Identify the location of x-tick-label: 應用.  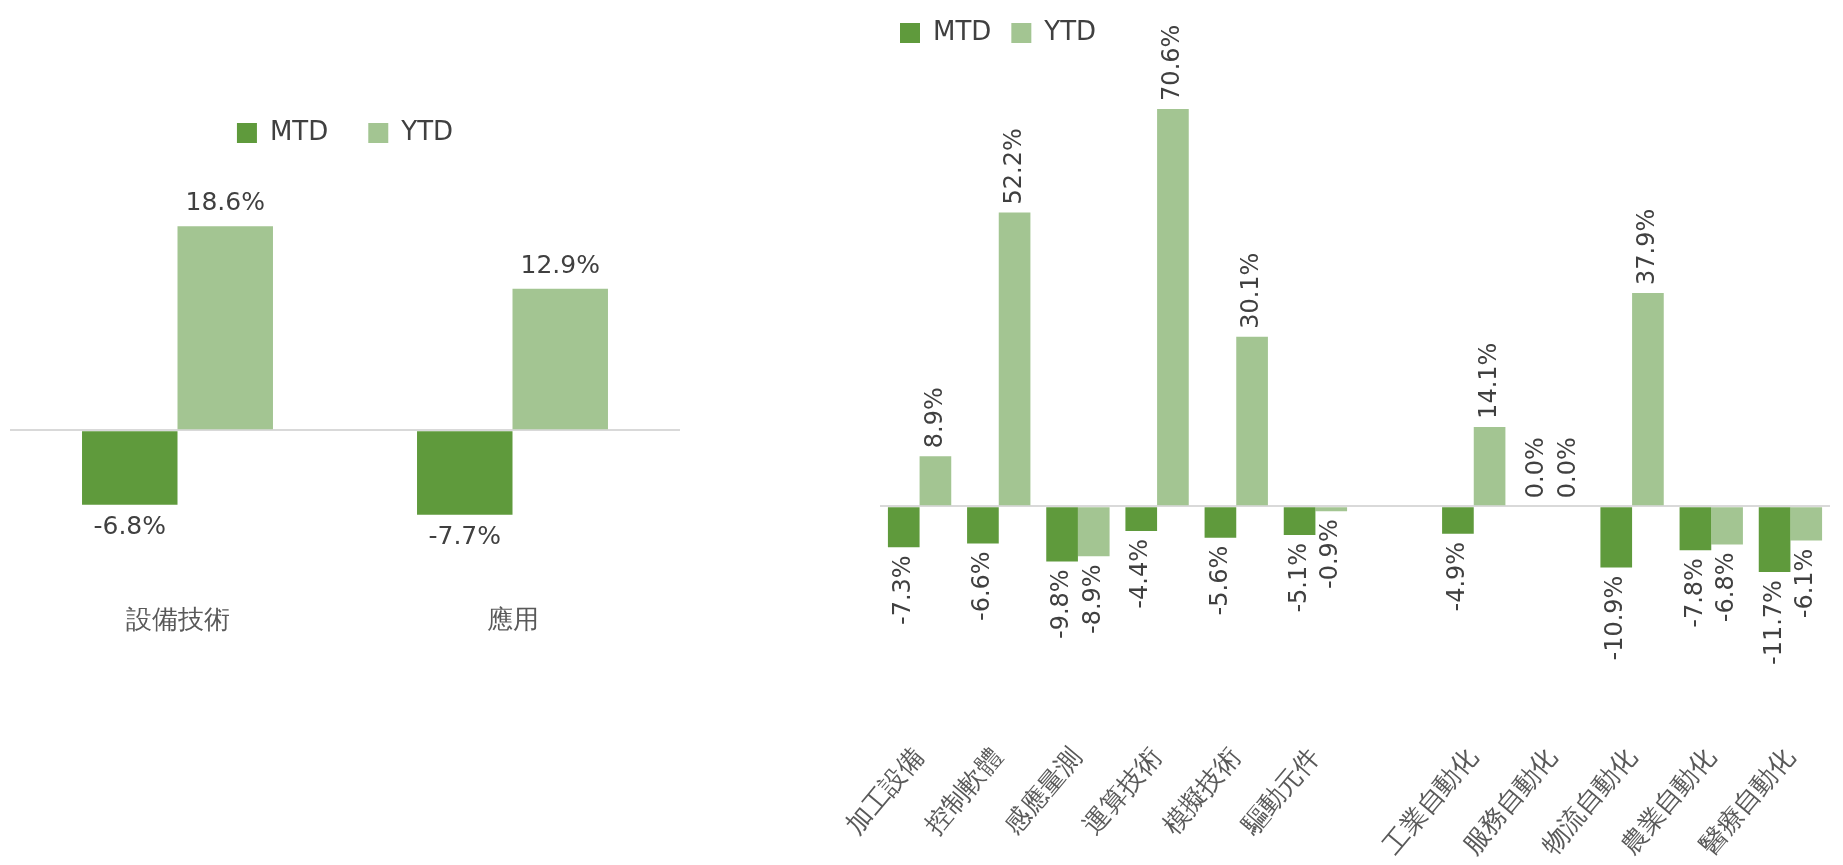
(512, 619).